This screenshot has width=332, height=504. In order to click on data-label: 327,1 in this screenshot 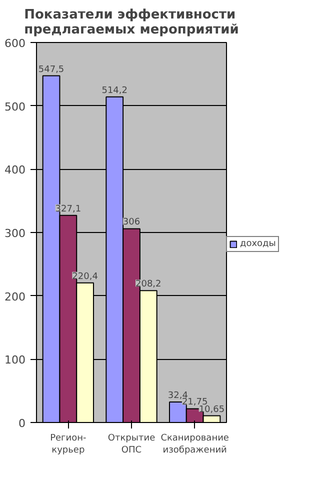, I will do `click(68, 209)`.